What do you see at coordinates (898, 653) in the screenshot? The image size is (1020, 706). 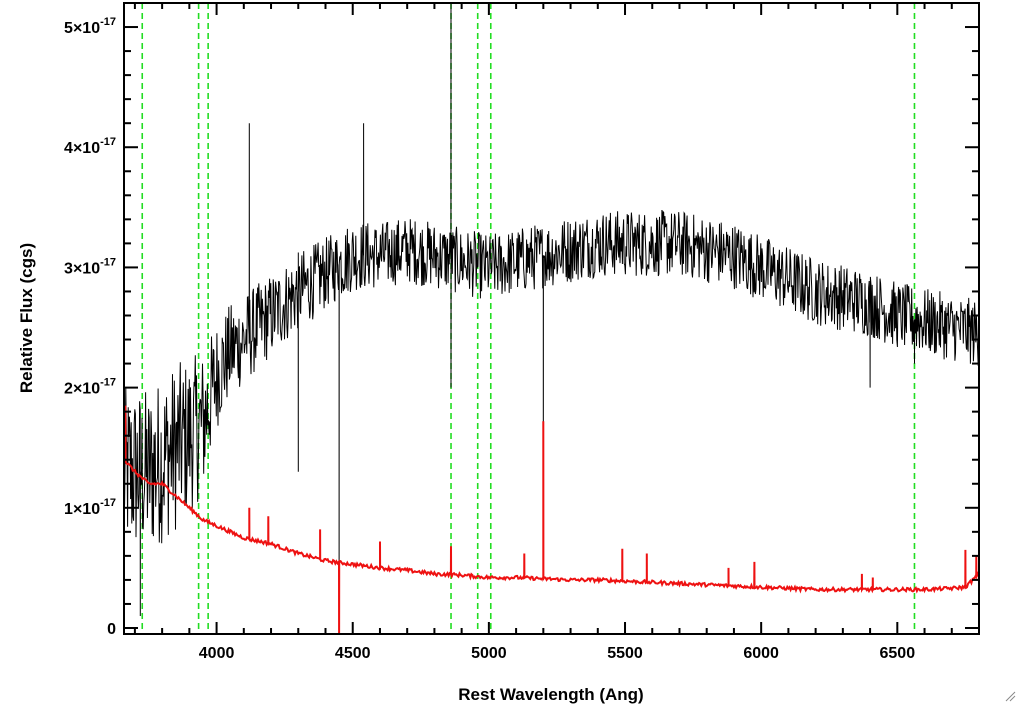 I see `x-tick-label: 6500` at bounding box center [898, 653].